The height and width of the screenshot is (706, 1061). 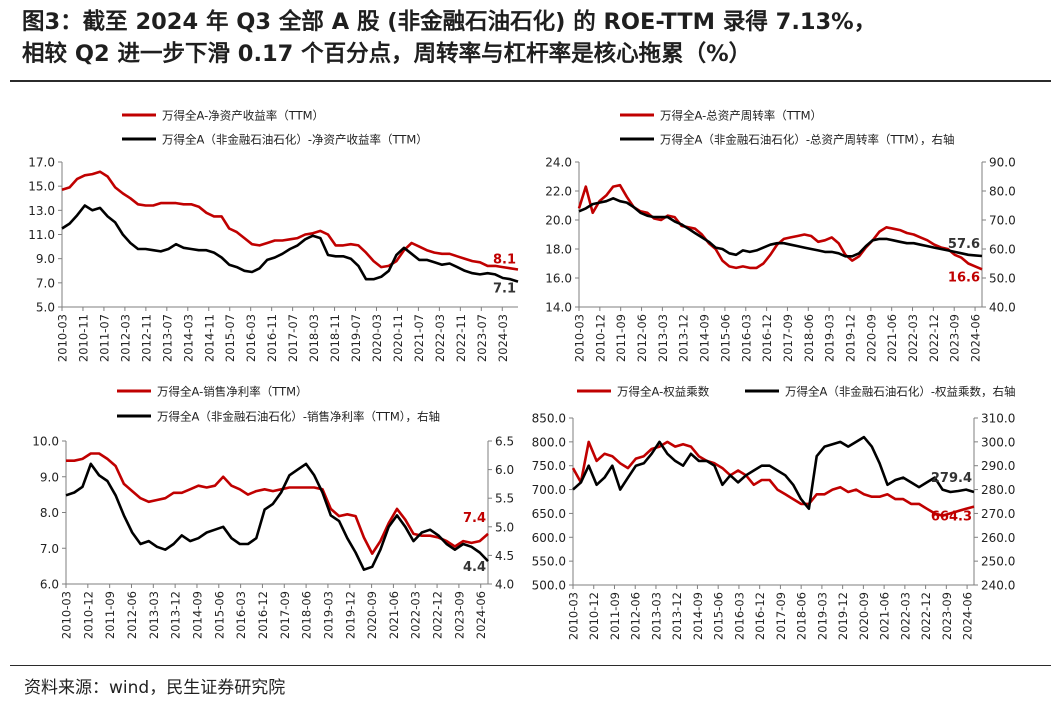 I want to click on y-tick-label: 18.0, so click(x=558, y=250).